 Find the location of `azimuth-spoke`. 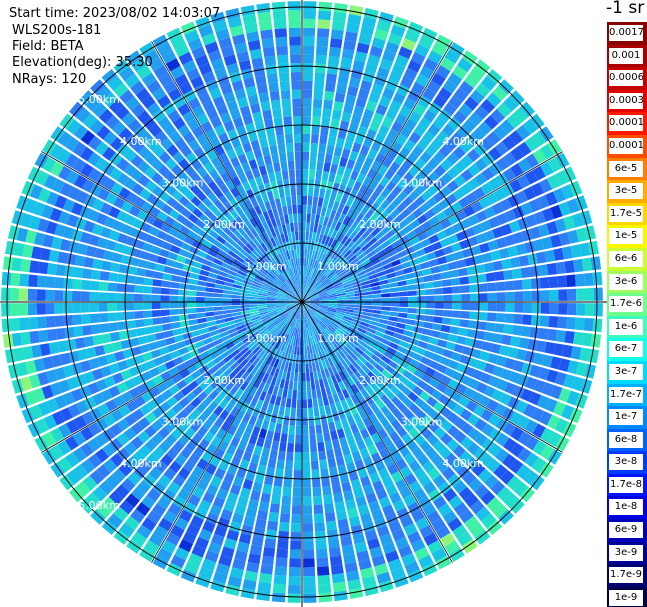

azimuth-spoke is located at coordinates (172, 227).